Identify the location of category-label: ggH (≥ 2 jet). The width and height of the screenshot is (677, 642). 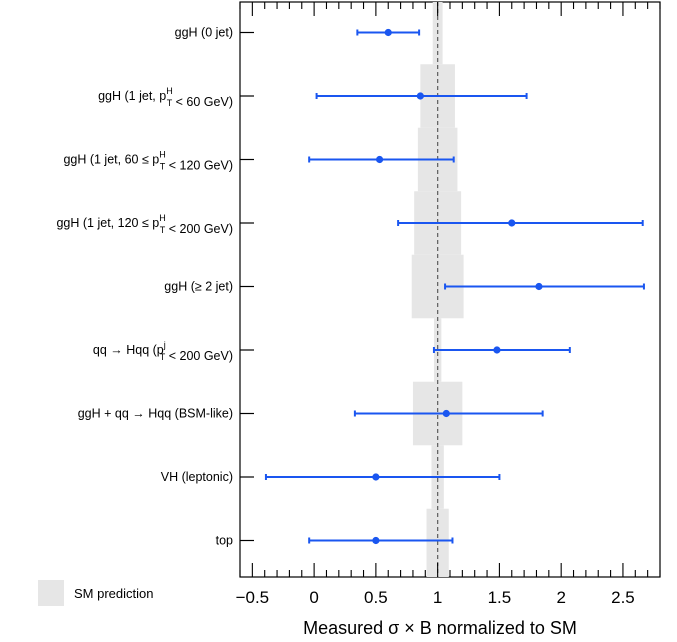
(198, 287).